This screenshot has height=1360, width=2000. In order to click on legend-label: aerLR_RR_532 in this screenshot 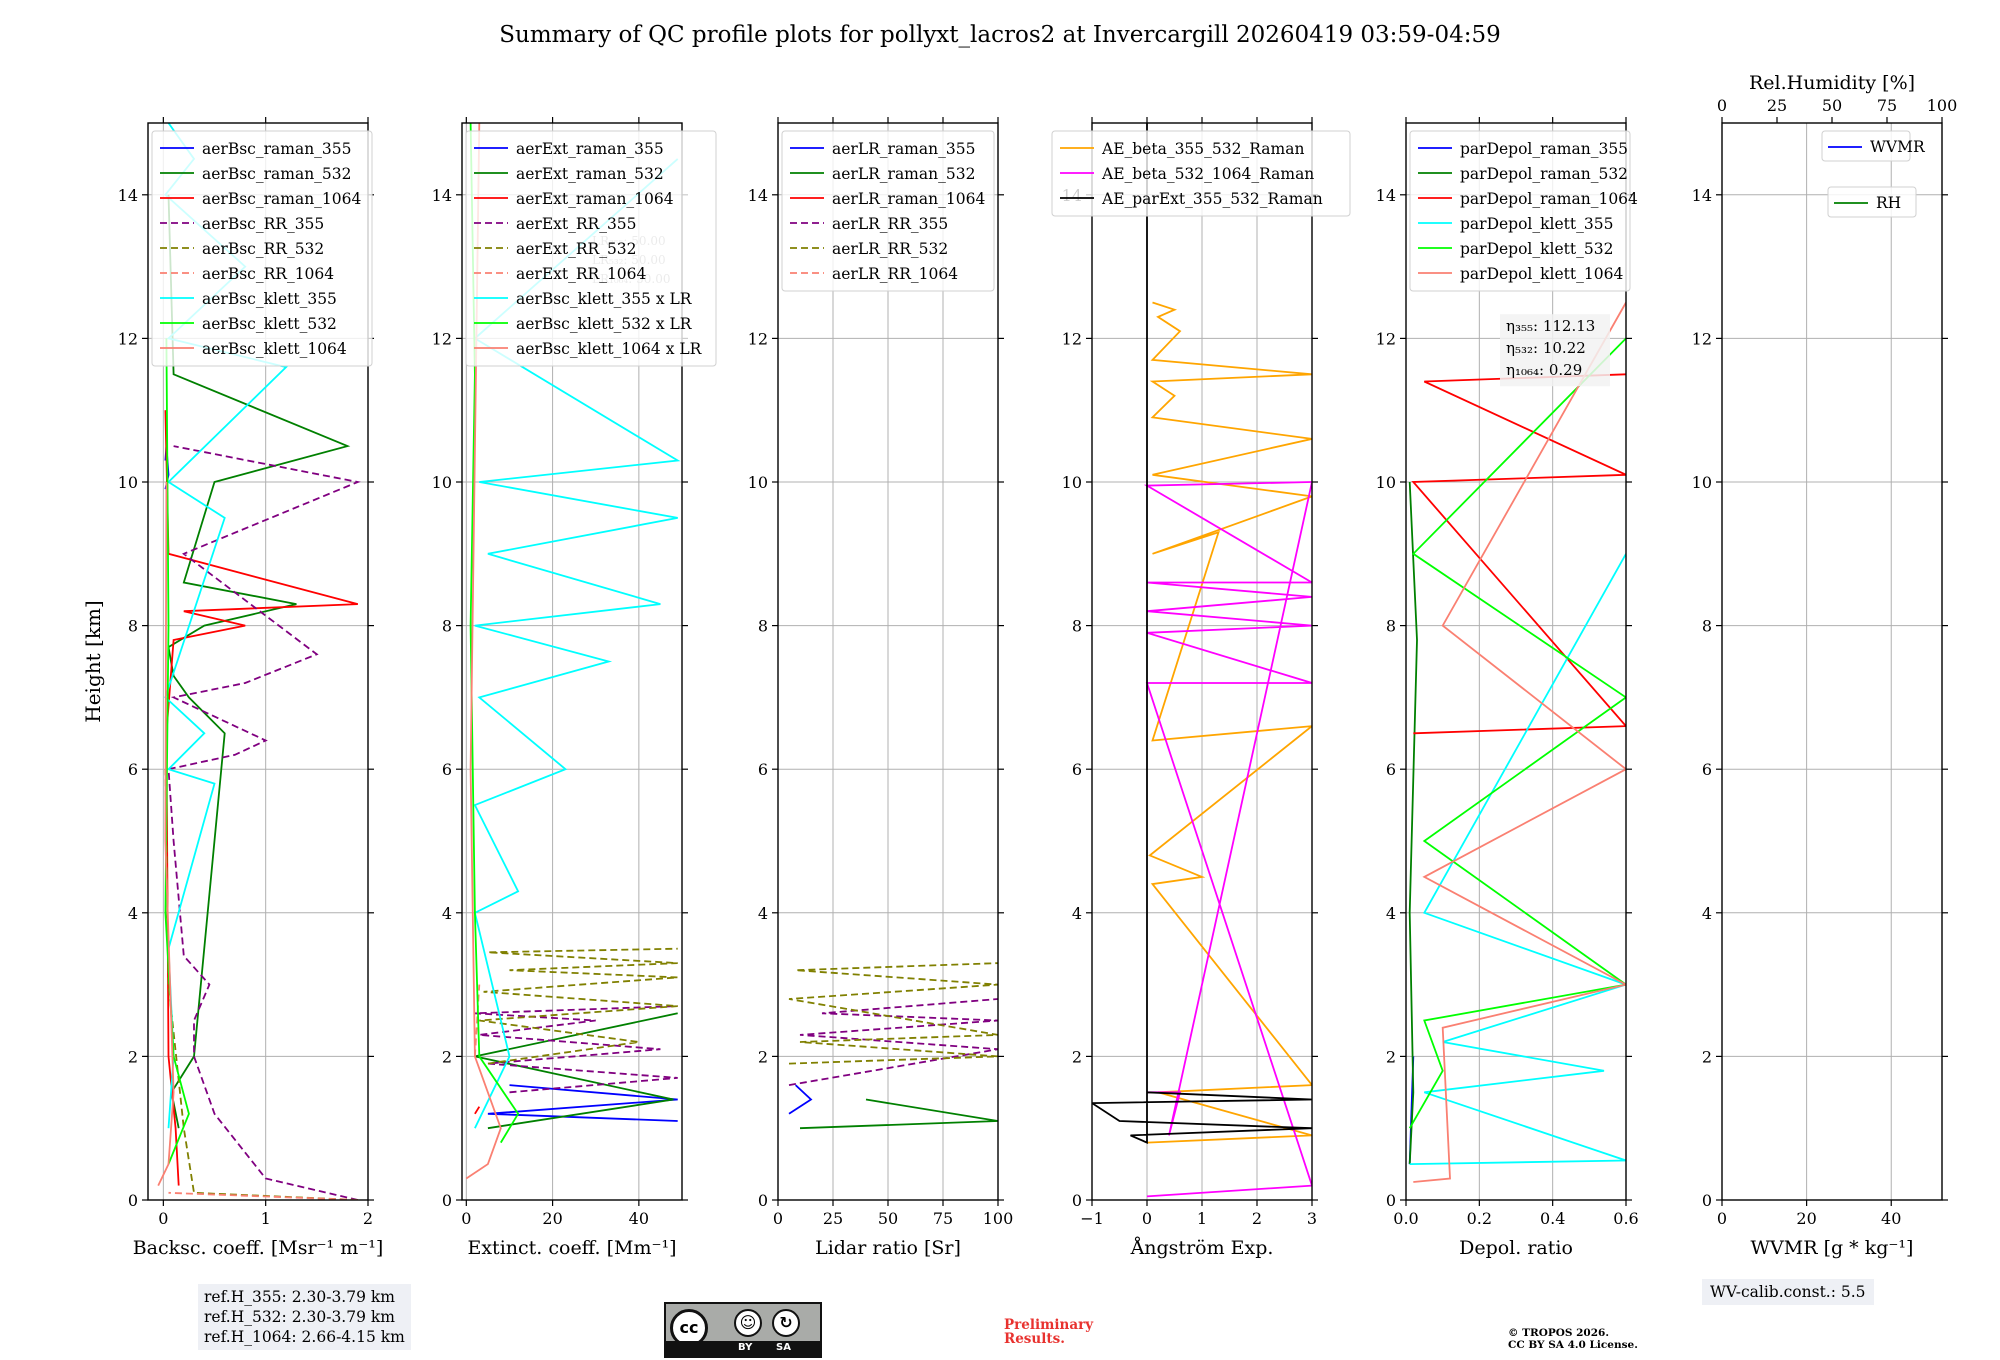, I will do `click(890, 249)`.